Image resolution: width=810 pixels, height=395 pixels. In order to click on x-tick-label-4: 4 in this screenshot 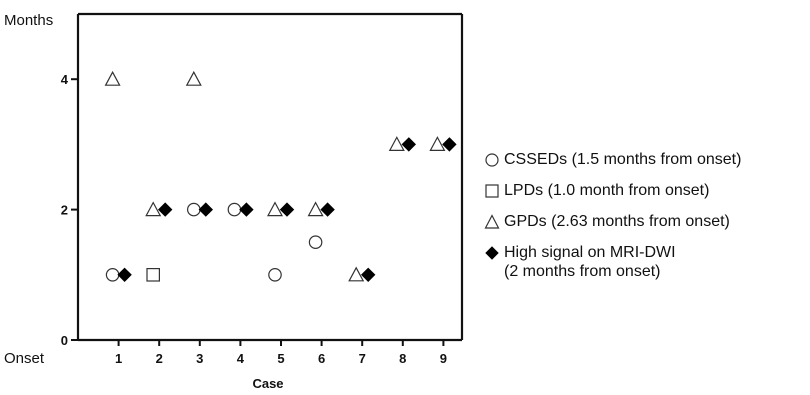, I will do `click(241, 358)`.